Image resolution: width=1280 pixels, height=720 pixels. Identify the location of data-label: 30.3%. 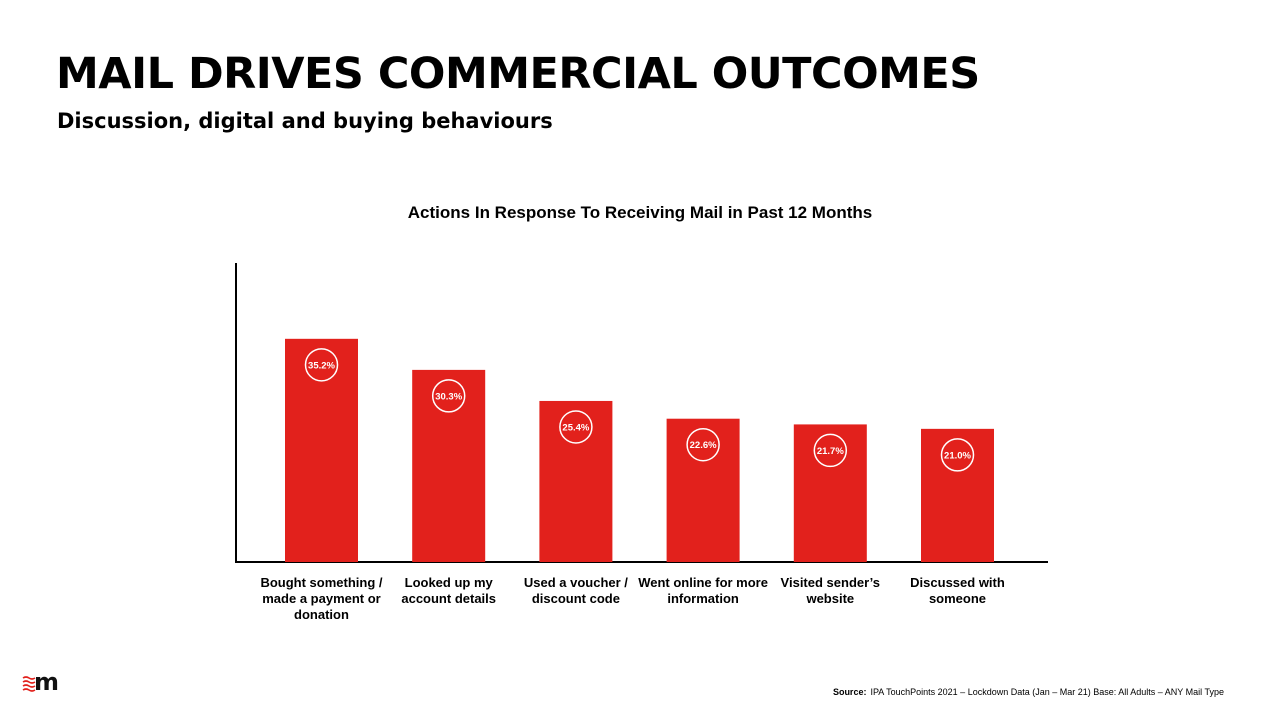
(448, 396).